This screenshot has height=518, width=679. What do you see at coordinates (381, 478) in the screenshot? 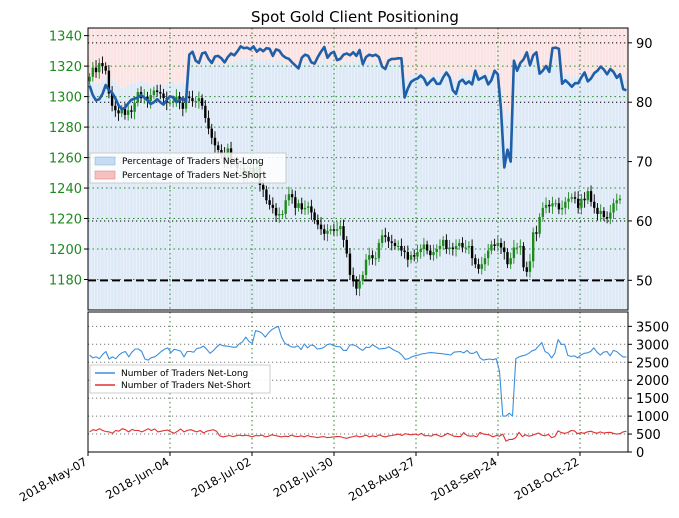
I see `date-tick-label: 2018-Aug-27` at bounding box center [381, 478].